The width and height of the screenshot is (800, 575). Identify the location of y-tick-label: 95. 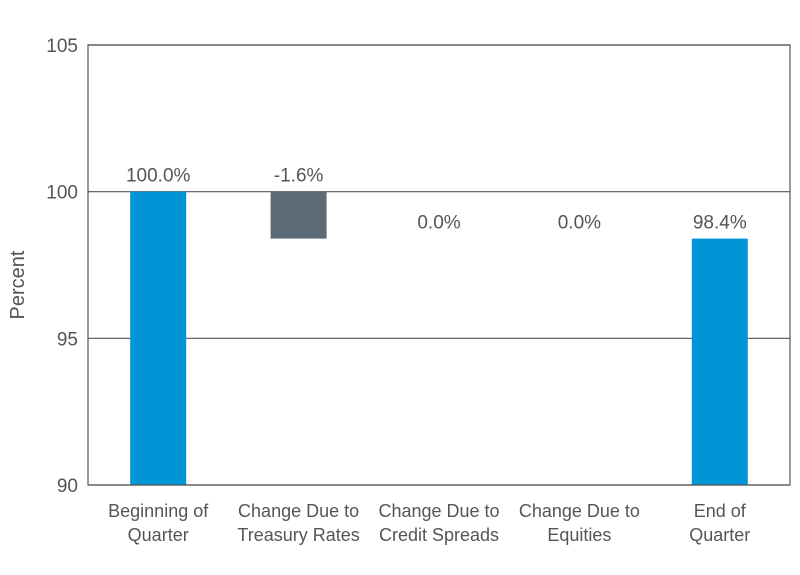
(67, 339).